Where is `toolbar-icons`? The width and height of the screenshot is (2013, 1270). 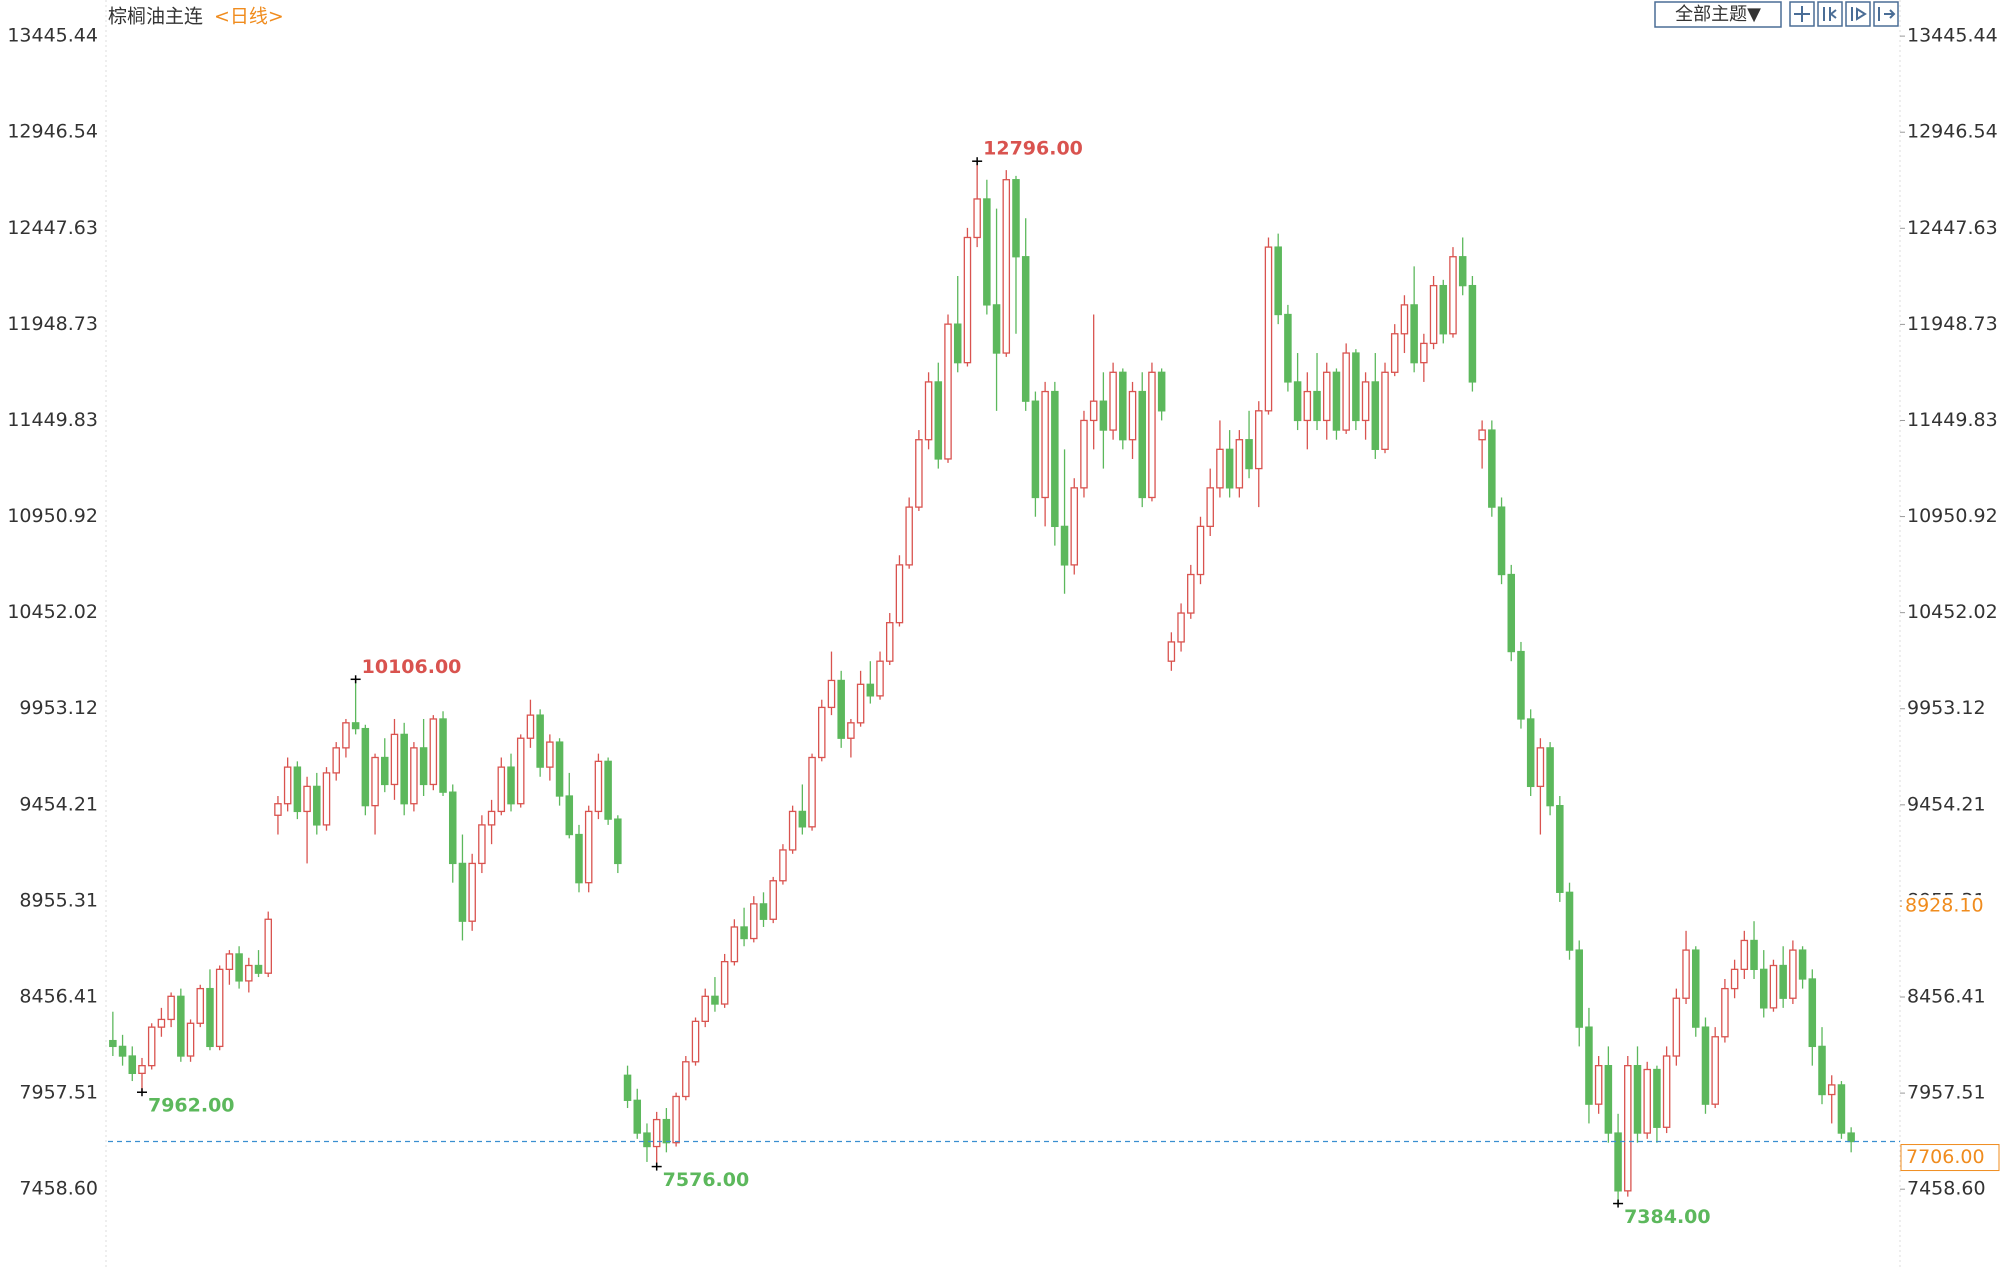
toolbar-icons is located at coordinates (1844, 14).